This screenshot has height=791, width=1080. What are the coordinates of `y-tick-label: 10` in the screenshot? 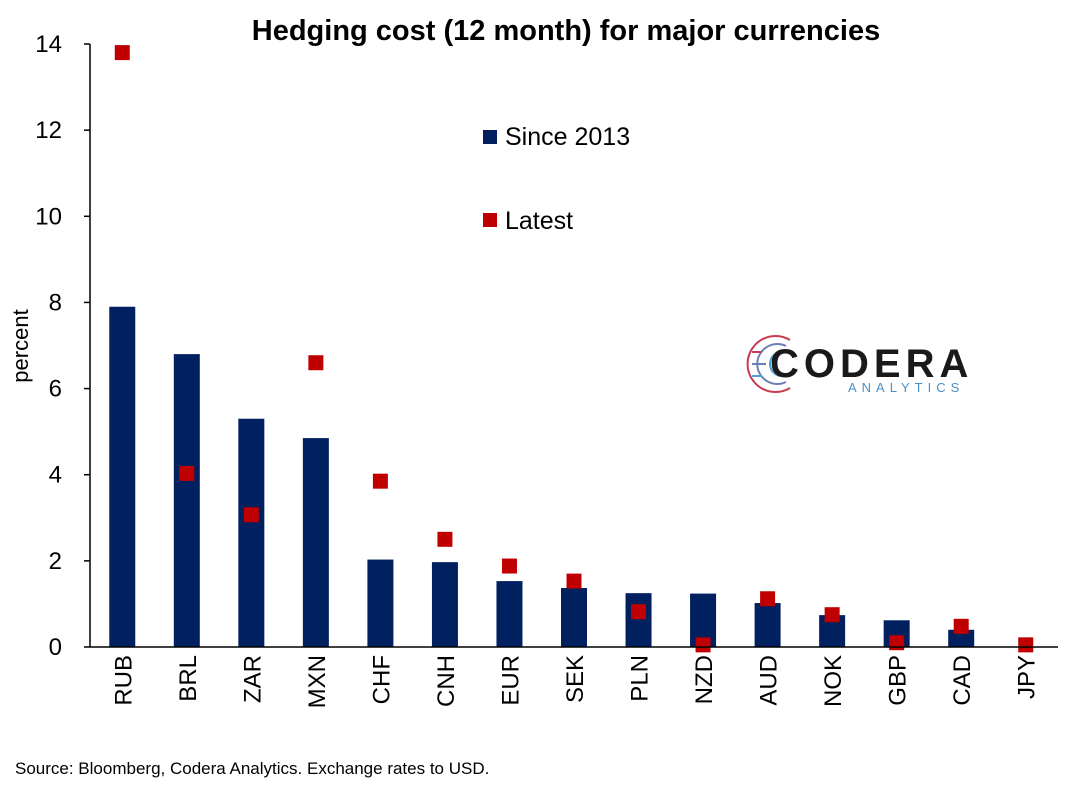 It's located at (48, 216).